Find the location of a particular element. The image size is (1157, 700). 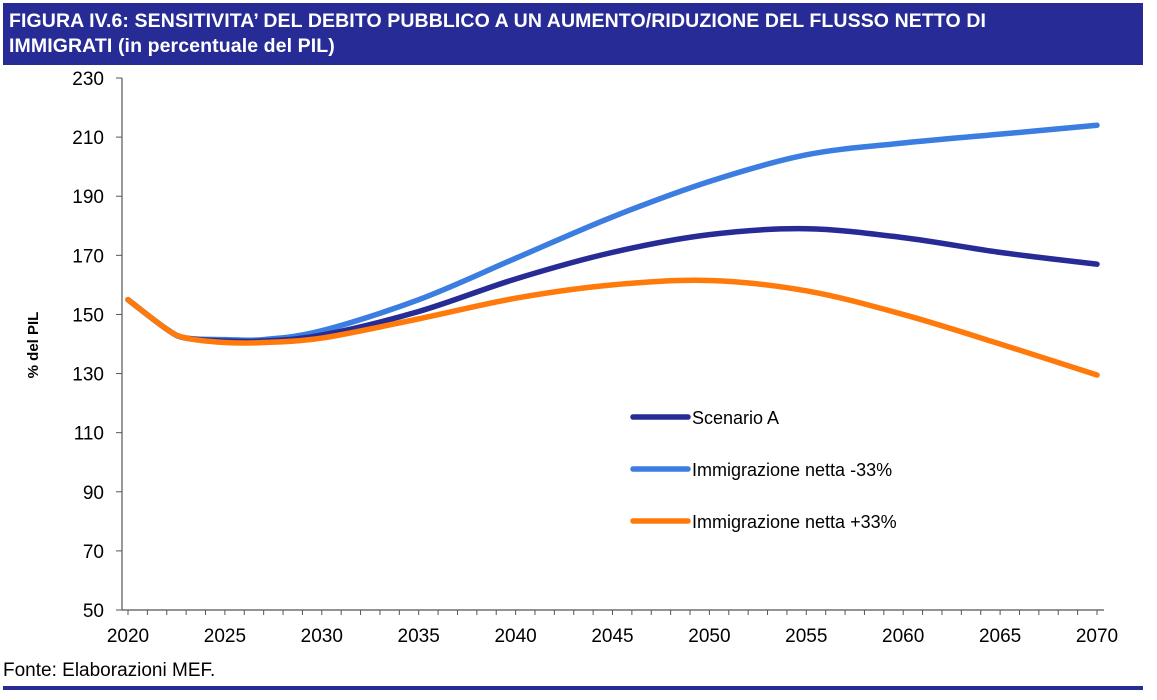

y-tick-label: 70 is located at coordinates (93, 552).